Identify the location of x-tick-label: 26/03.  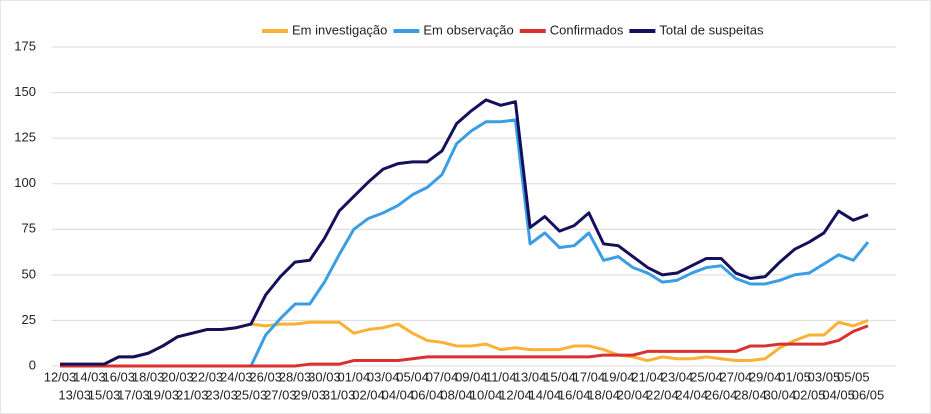
(265, 376).